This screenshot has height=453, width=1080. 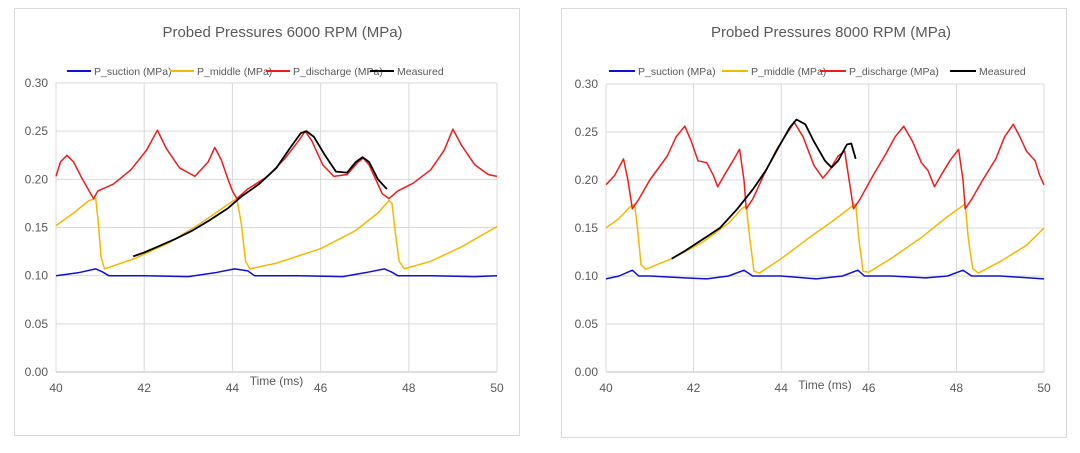 What do you see at coordinates (282, 32) in the screenshot?
I see `chart-title: Probed Pressures 6000 RPM (MPa)` at bounding box center [282, 32].